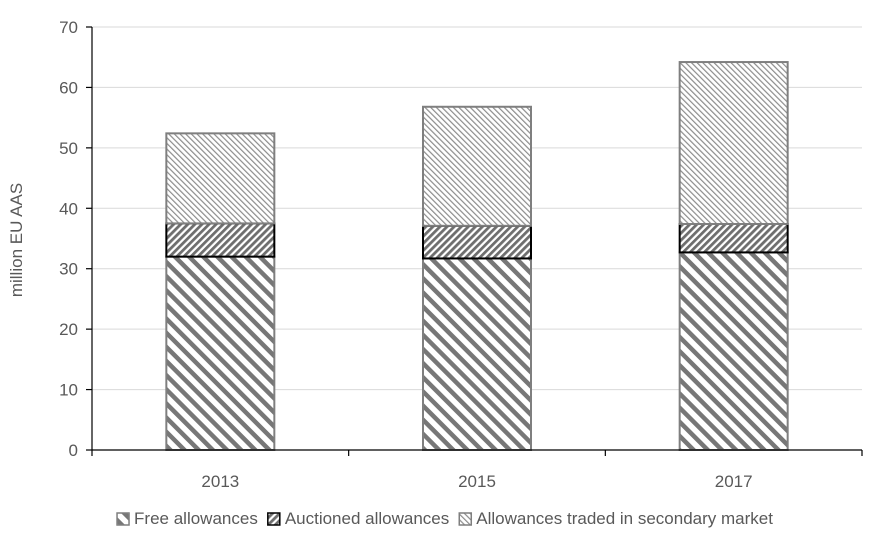 This screenshot has width=890, height=545. Describe the element at coordinates (733, 238) in the screenshot. I see `bar-auctioned-2017` at that location.